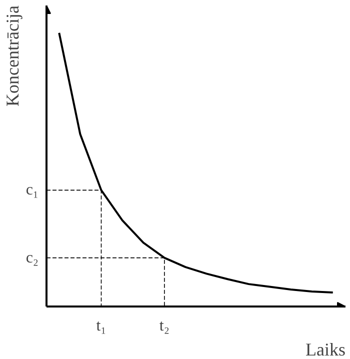 This screenshot has width=350, height=359. What do you see at coordinates (32, 190) in the screenshot?
I see `text: c₁` at bounding box center [32, 190].